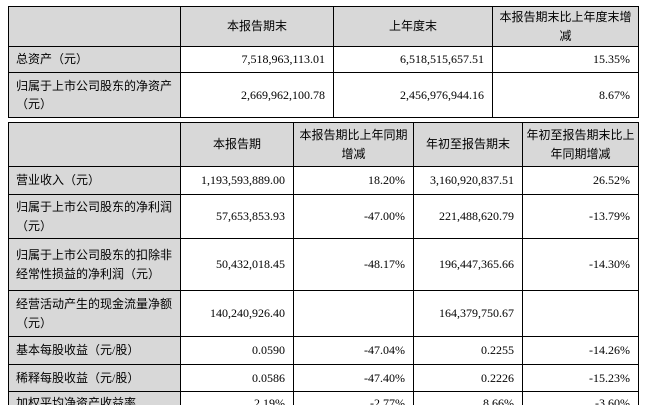 The width and height of the screenshot is (645, 405). What do you see at coordinates (580, 351) in the screenshot?
I see `value-cell: -14.26%` at bounding box center [580, 351].